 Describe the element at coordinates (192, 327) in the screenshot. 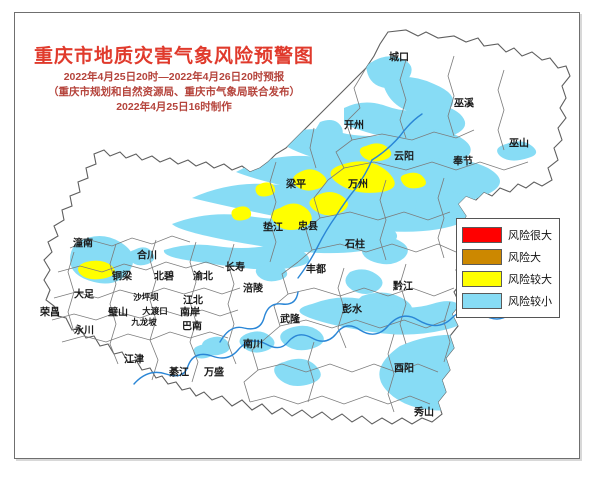

I see `district-label-巴南: 巴南` at that location.